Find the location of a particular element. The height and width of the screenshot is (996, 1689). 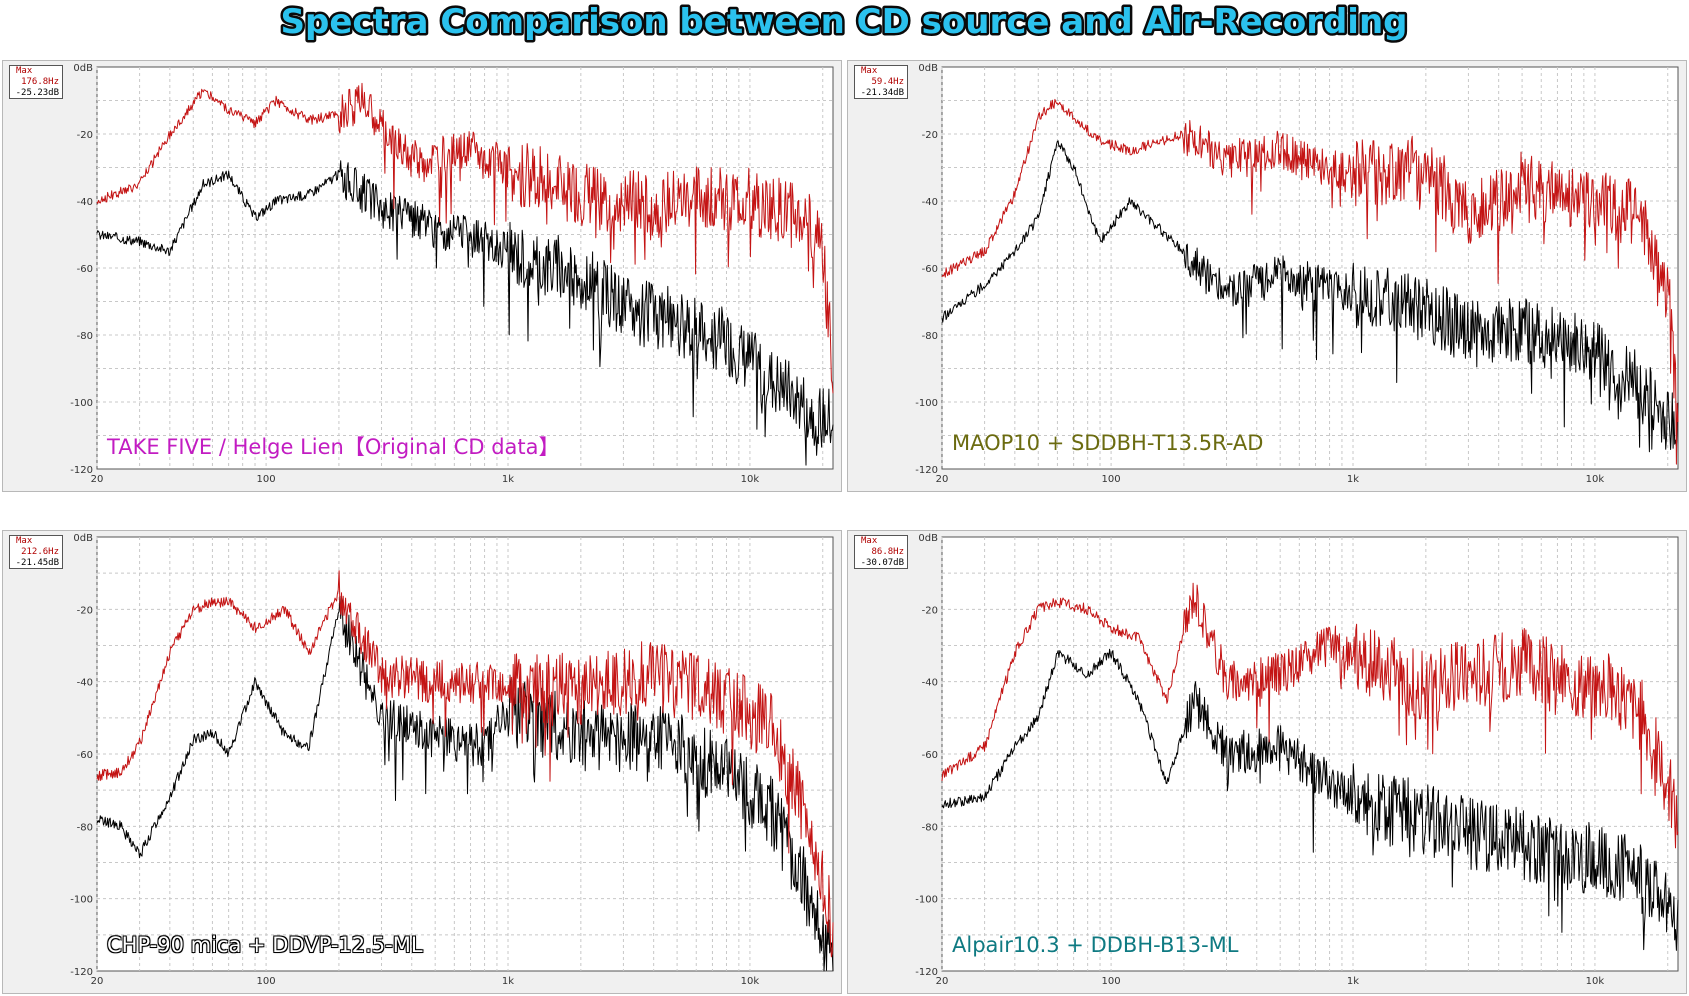

panel-caption: CHP-90 mica + DDVP-12.5-ML is located at coordinates (265, 945).